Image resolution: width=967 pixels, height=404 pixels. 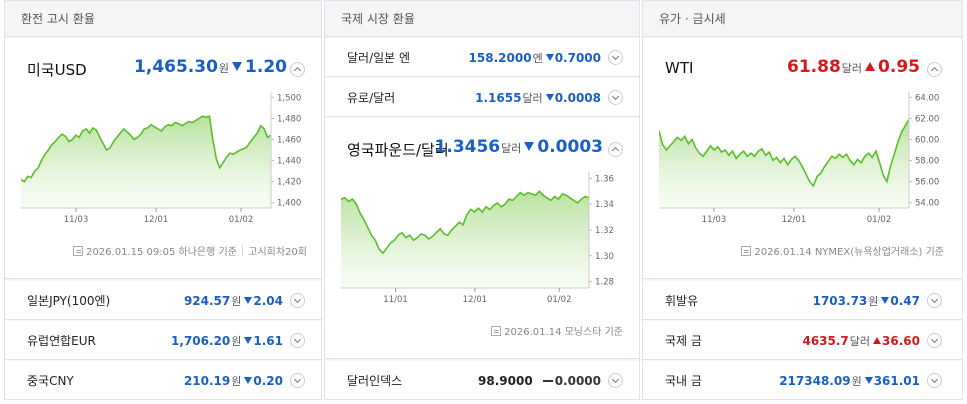 What do you see at coordinates (379, 58) in the screenshot?
I see `row-label: 달러/일본 엔` at bounding box center [379, 58].